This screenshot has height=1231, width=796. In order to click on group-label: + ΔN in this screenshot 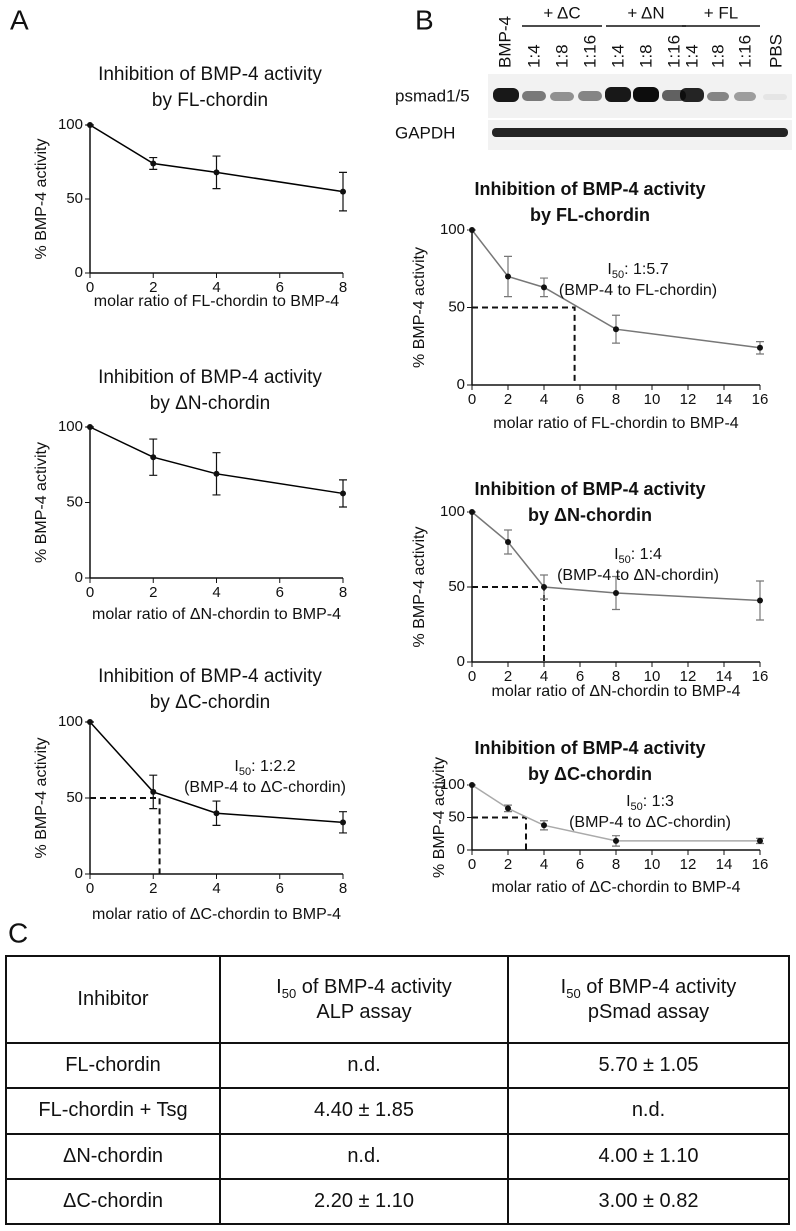, I will do `click(645, 12)`.